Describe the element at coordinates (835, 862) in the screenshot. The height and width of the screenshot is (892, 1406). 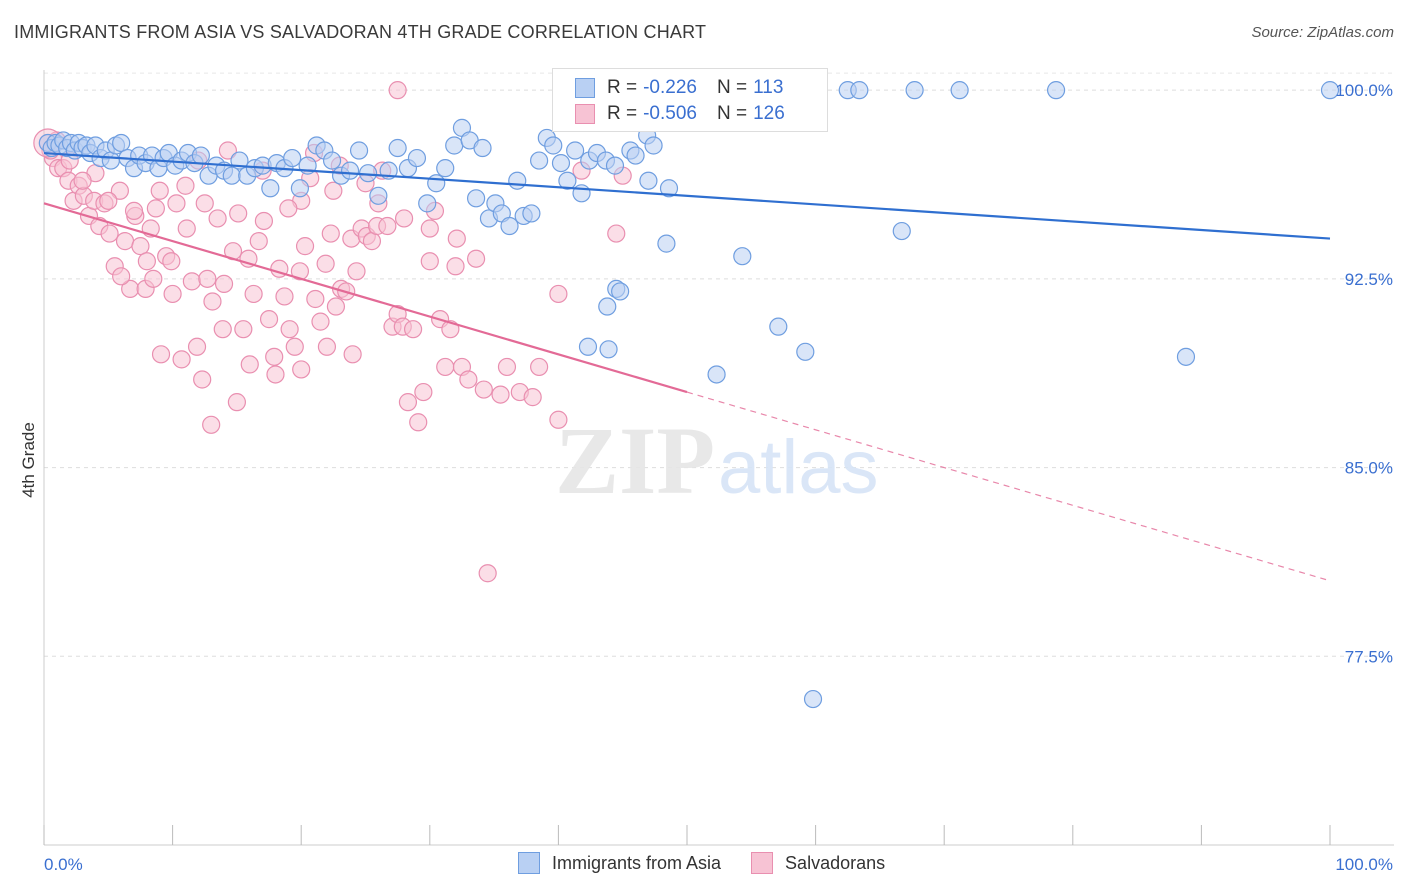
I see `legend-label-salvadorans: Salvadorans` at that location.